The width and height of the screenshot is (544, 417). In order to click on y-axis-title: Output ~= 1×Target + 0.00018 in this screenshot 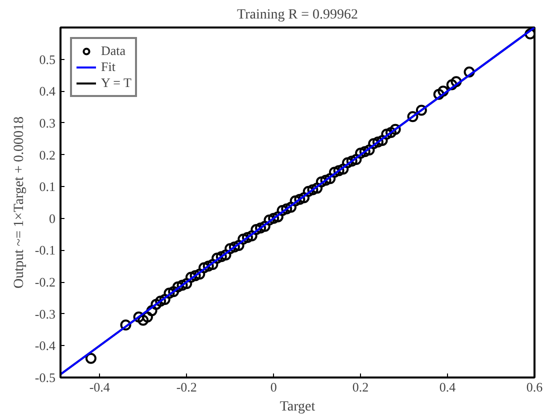, I will do `click(19, 202)`.